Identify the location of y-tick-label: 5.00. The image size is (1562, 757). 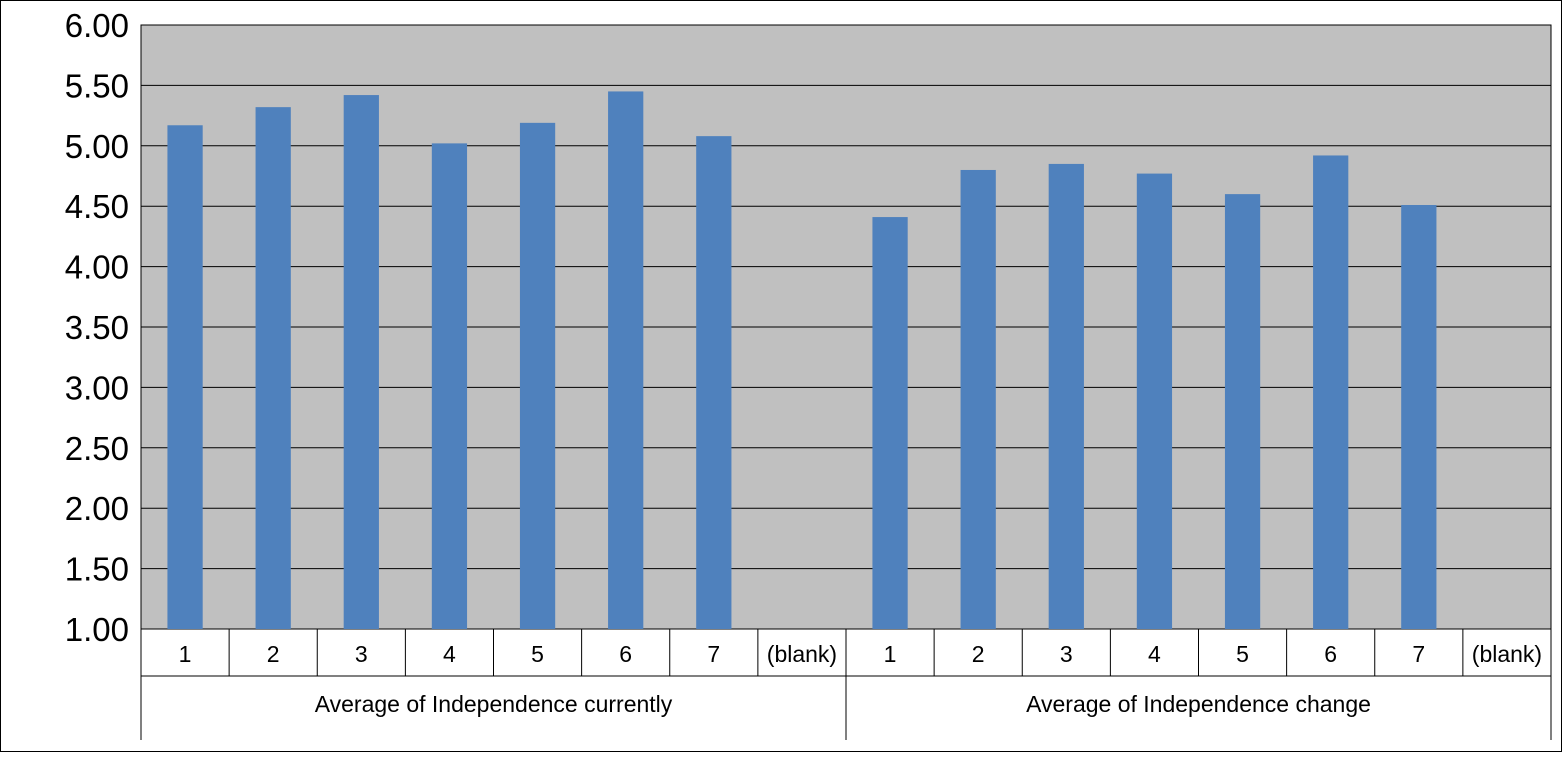
(97, 146).